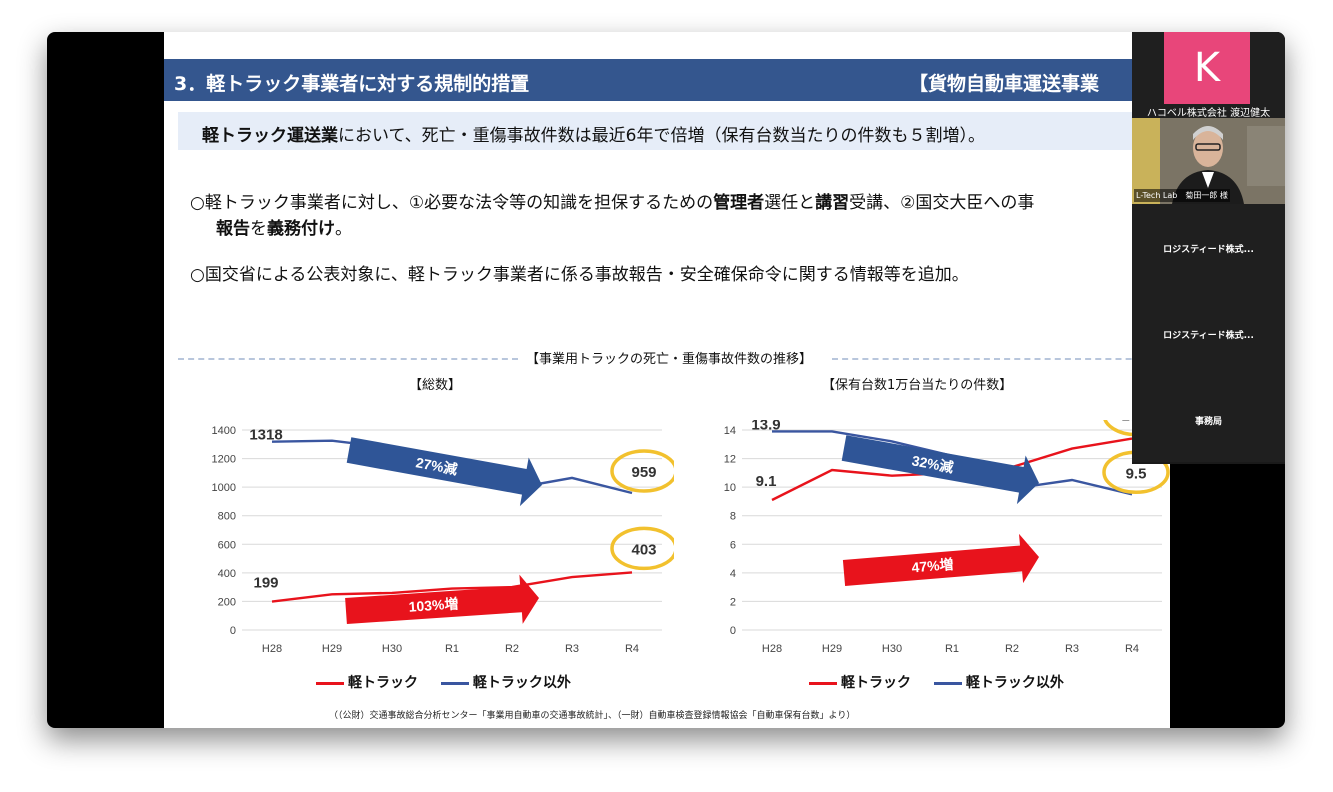 The image size is (1333, 792). Describe the element at coordinates (233, 229) in the screenshot. I see `bullet-1-bold-report: 報告` at that location.